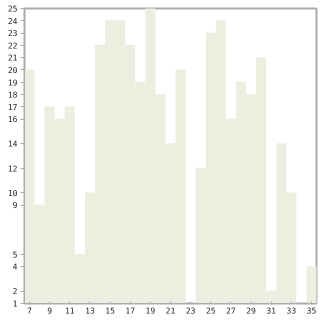 The width and height of the screenshot is (326, 321). I want to click on x-tick-label: 19, so click(151, 311).